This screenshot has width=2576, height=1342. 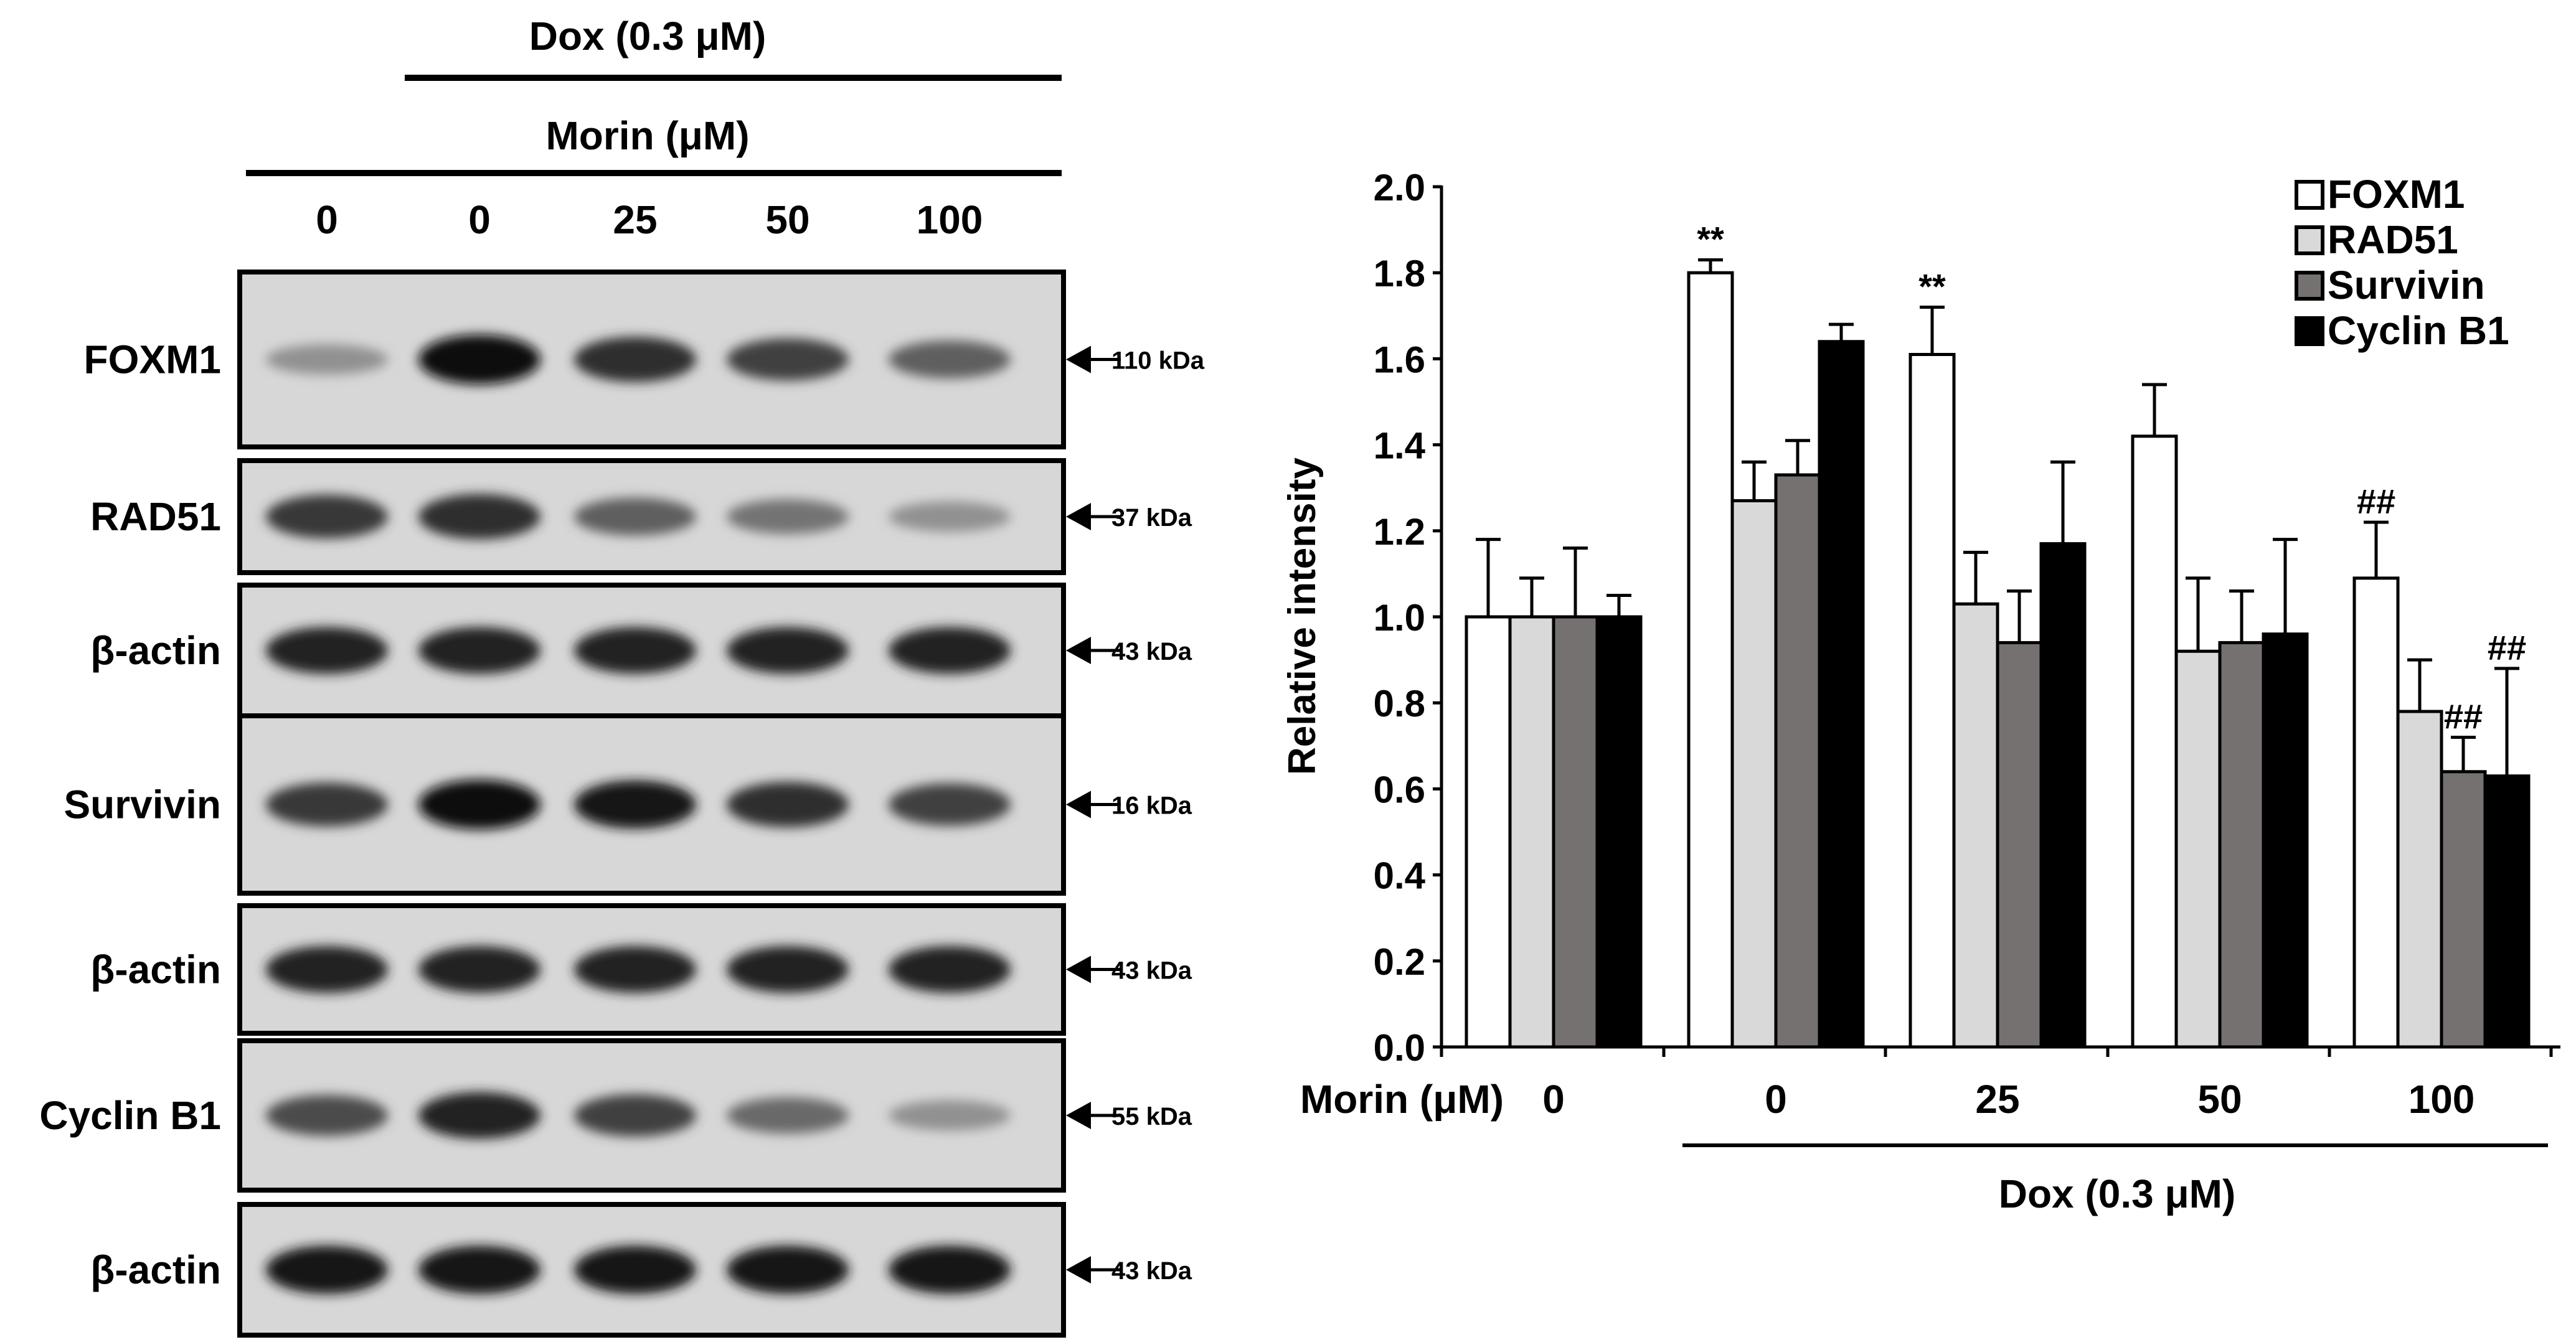 I want to click on blot-panel: RAD51 37 kDa, so click(x=641, y=516).